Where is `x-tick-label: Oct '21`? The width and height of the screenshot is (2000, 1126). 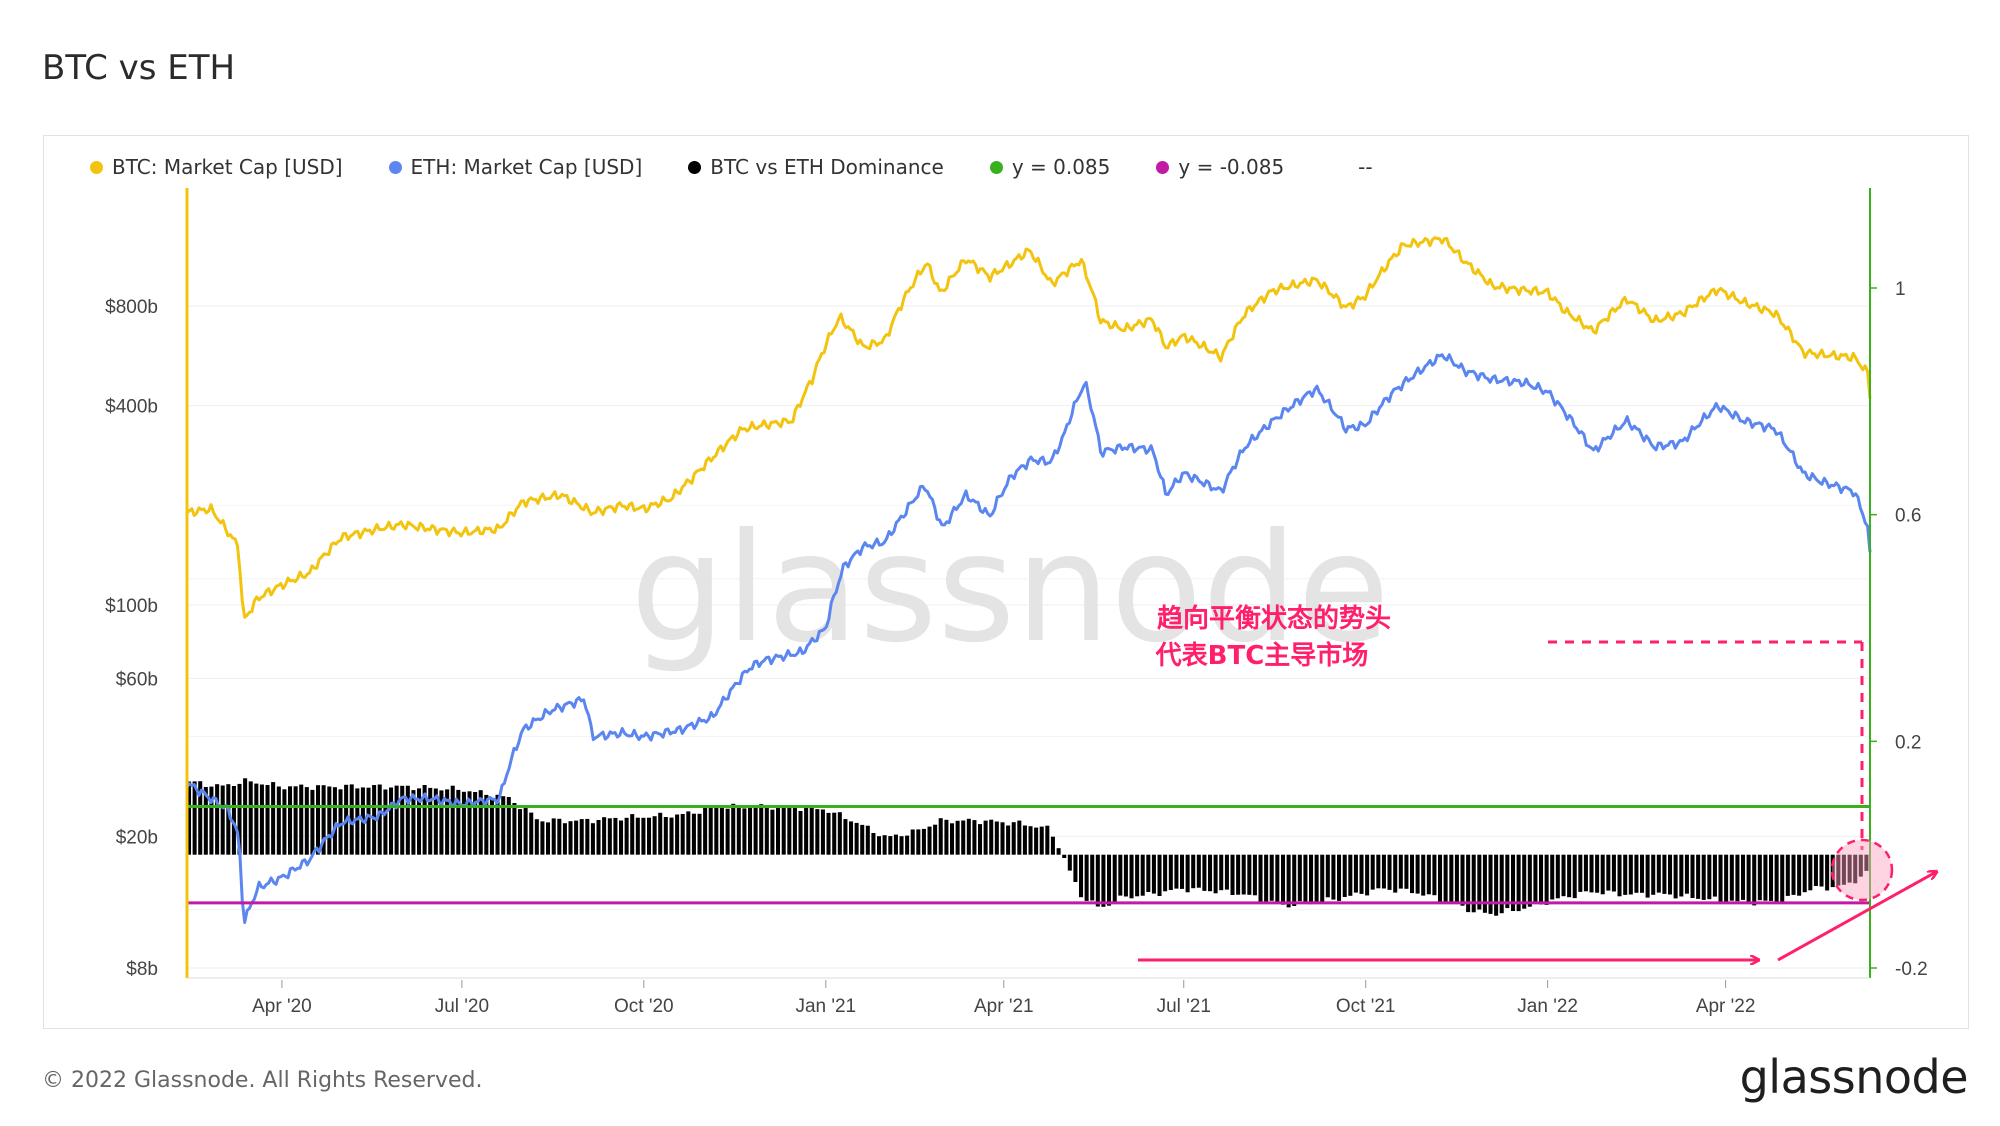 x-tick-label: Oct '21 is located at coordinates (1366, 1006).